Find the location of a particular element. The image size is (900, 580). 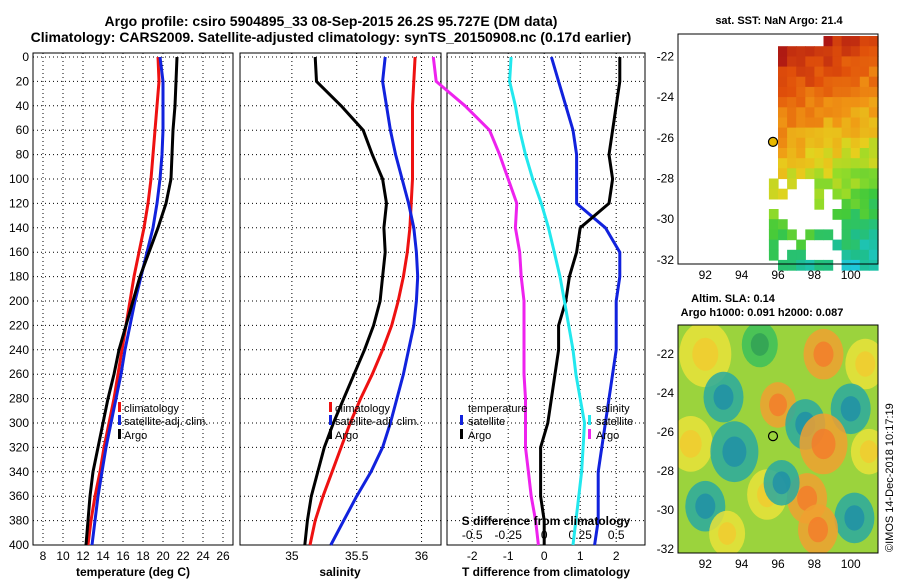

sst-map-lon-ticks: 92 94 96 98 100 is located at coordinates (780, 275).